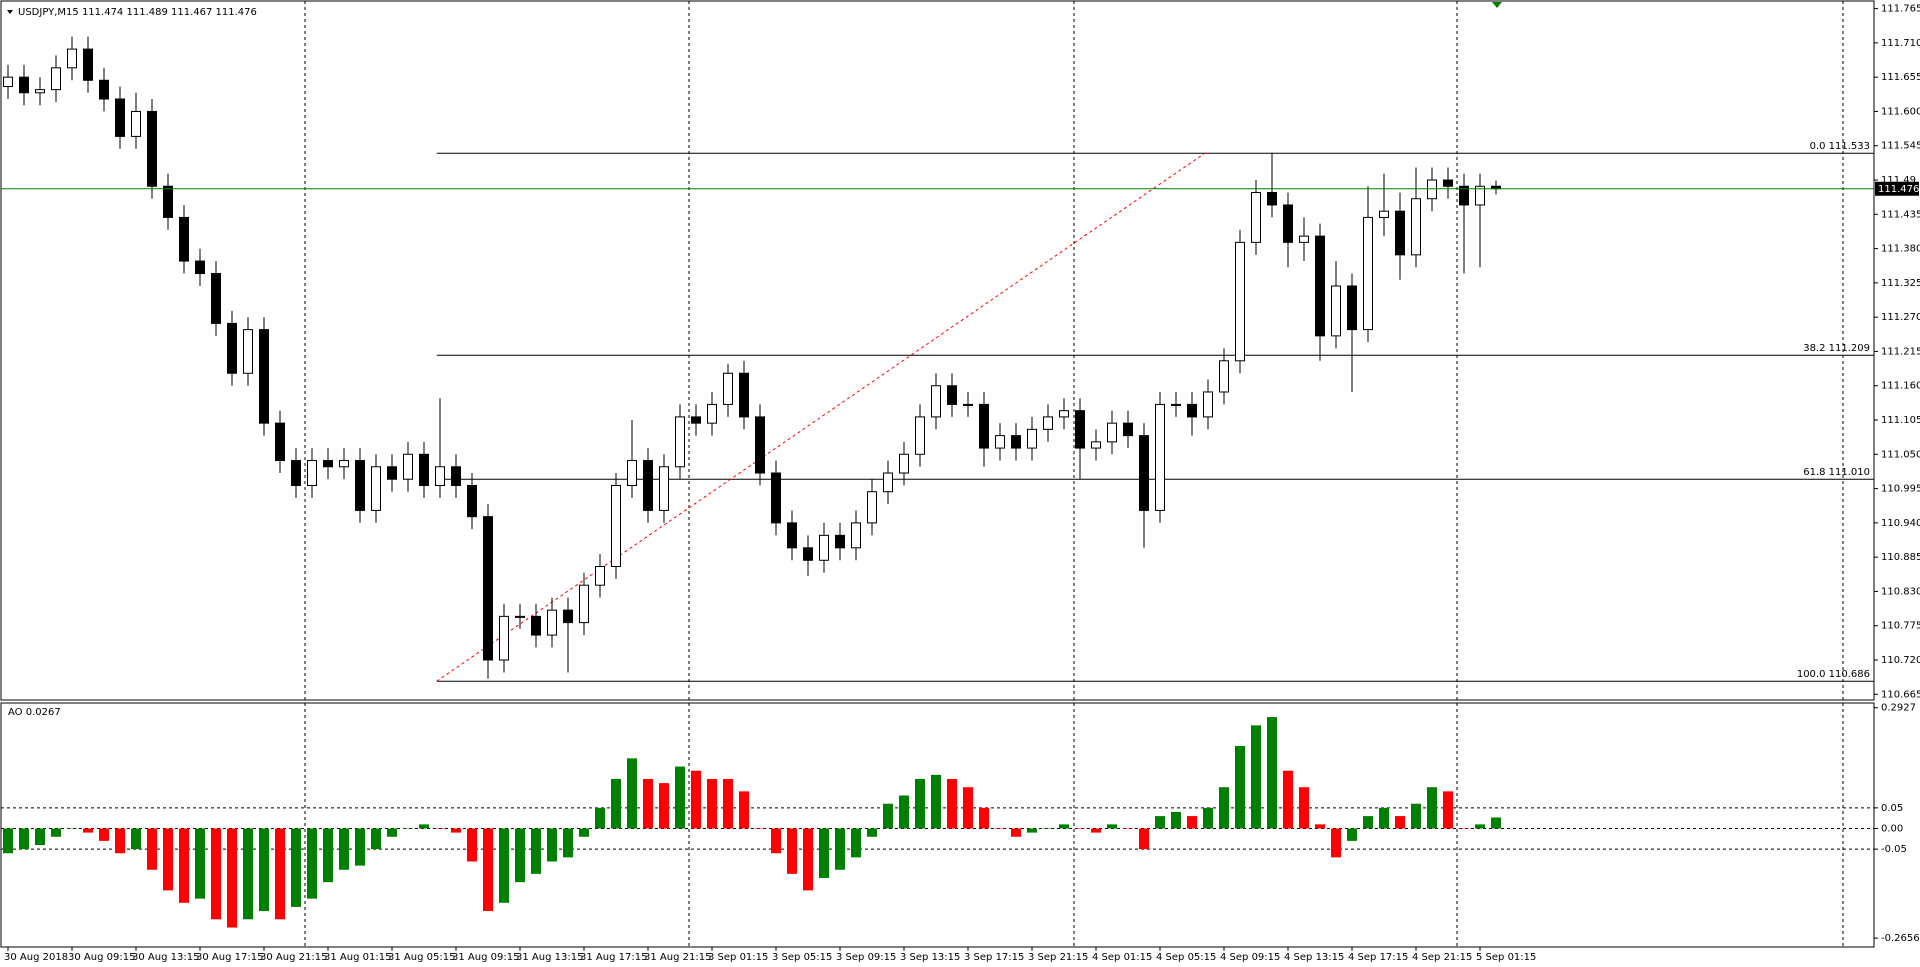  I want to click on shift-marker, so click(1497, 5).